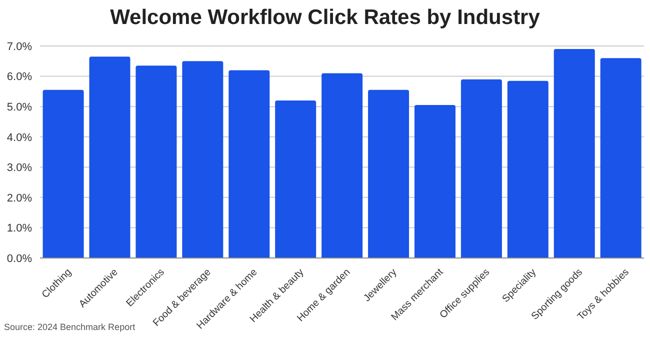 This screenshot has height=337, width=650. What do you see at coordinates (19, 258) in the screenshot?
I see `y-tick-label: 0.0%` at bounding box center [19, 258].